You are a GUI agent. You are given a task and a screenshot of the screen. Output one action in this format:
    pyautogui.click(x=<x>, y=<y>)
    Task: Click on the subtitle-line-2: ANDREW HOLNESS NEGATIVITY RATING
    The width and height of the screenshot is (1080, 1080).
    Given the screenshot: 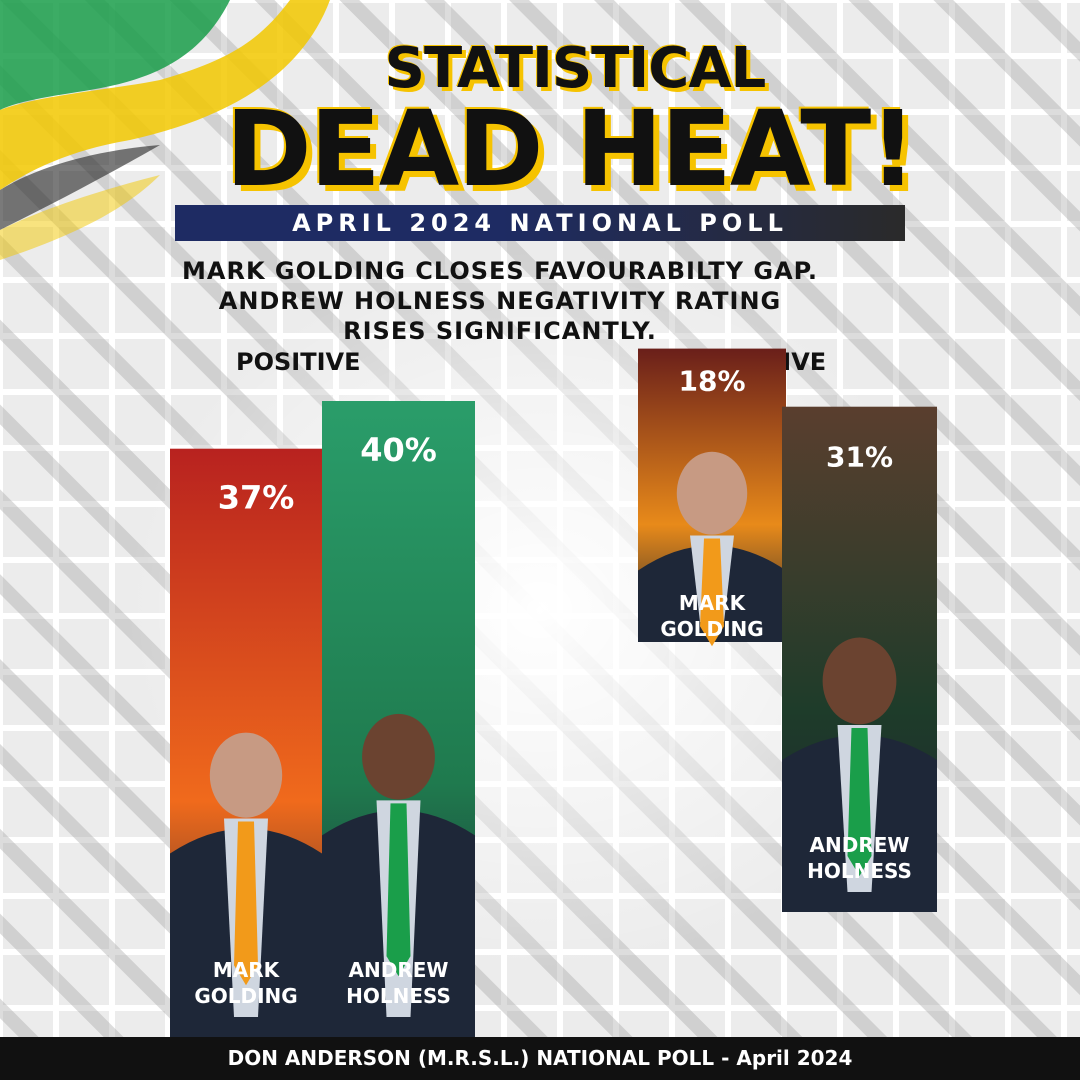 What is the action you would take?
    pyautogui.click(x=500, y=301)
    